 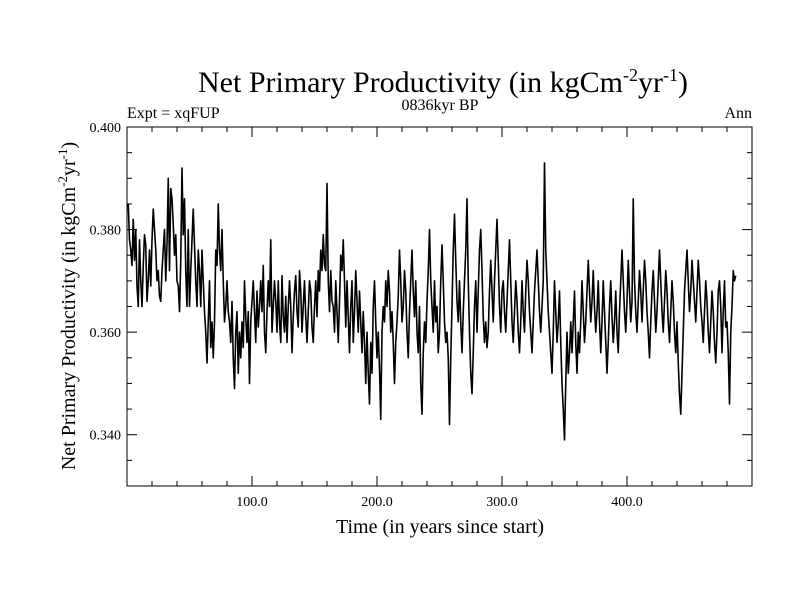 What do you see at coordinates (440, 105) in the screenshot?
I see `subtitle-center: 0836kyr BP` at bounding box center [440, 105].